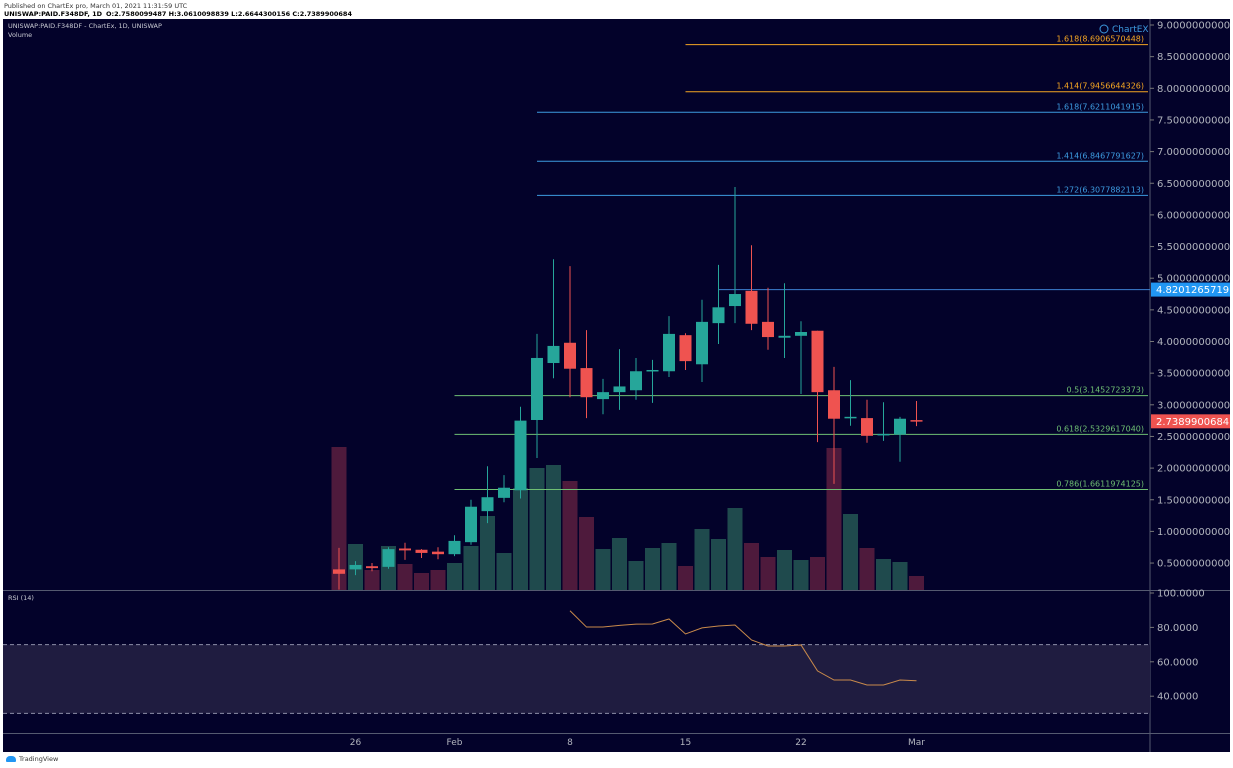 The width and height of the screenshot is (1233, 768). Describe the element at coordinates (1192, 422) in the screenshot. I see `last-price-tag: 2.7389900684` at that location.